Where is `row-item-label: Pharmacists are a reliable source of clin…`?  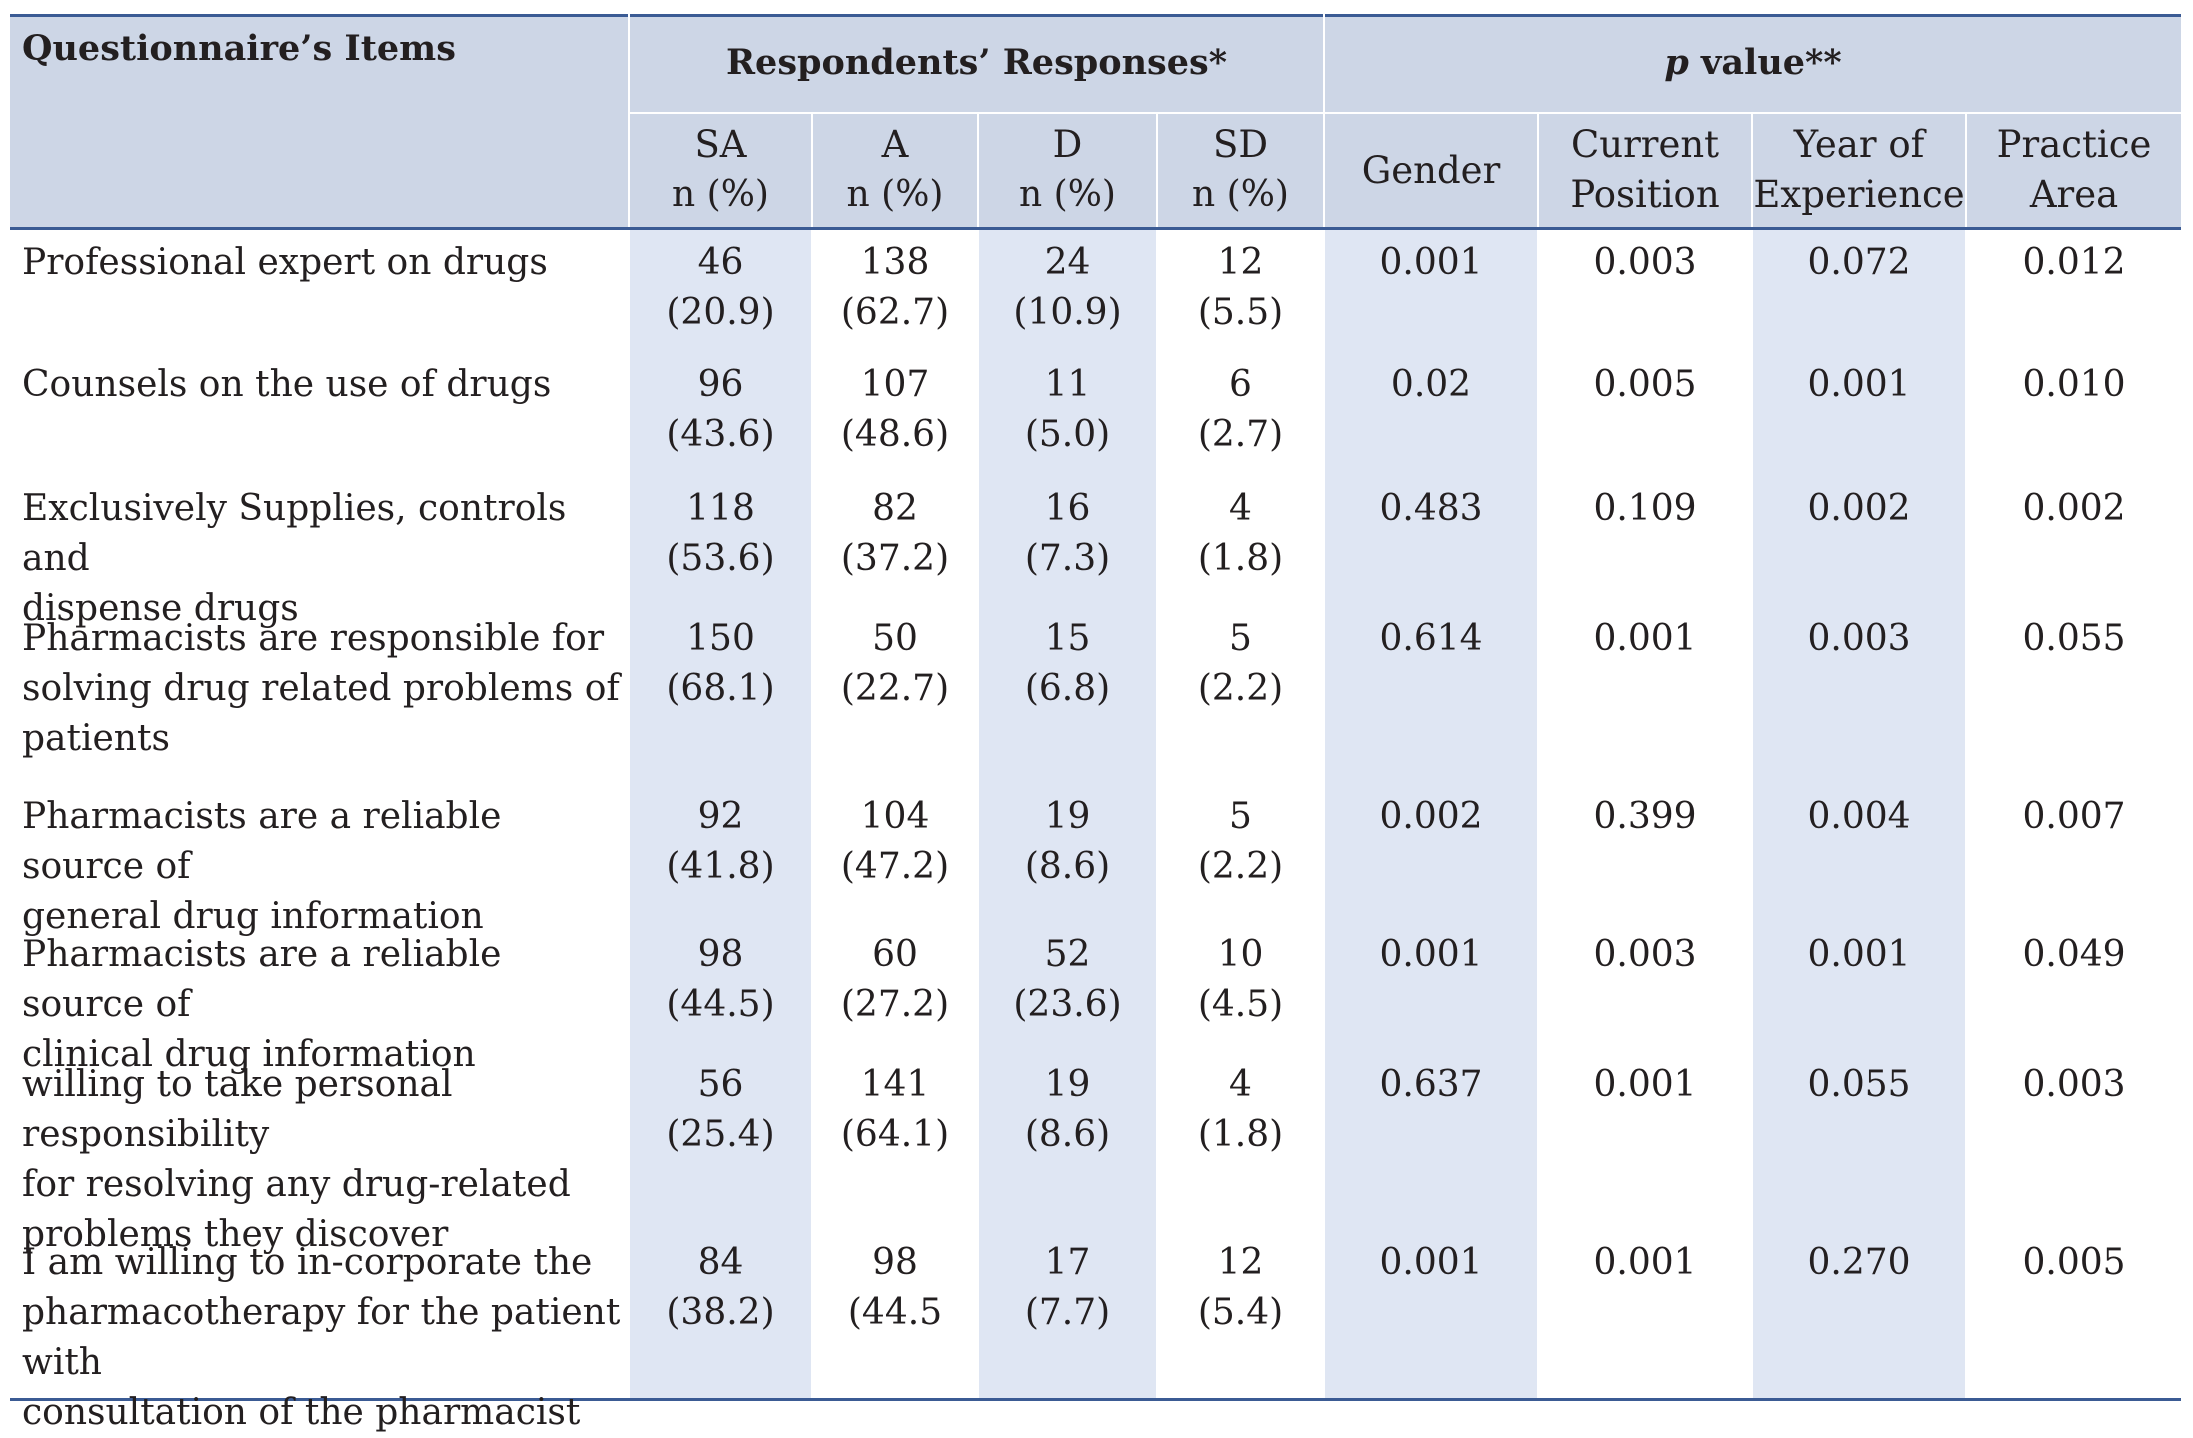 row-item-label: Pharmacists are a reliable source of clin… is located at coordinates (322, 1005).